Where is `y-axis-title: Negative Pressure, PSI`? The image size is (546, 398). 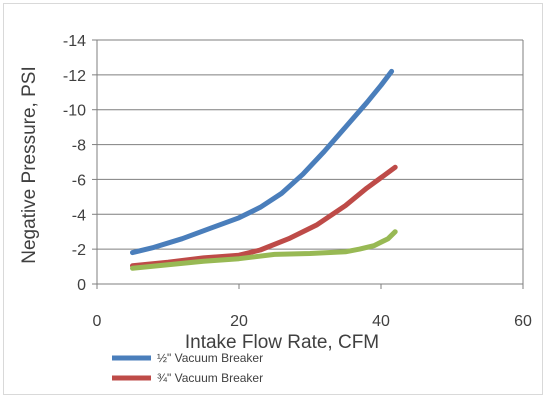
y-axis-title: Negative Pressure, PSI is located at coordinates (29, 164).